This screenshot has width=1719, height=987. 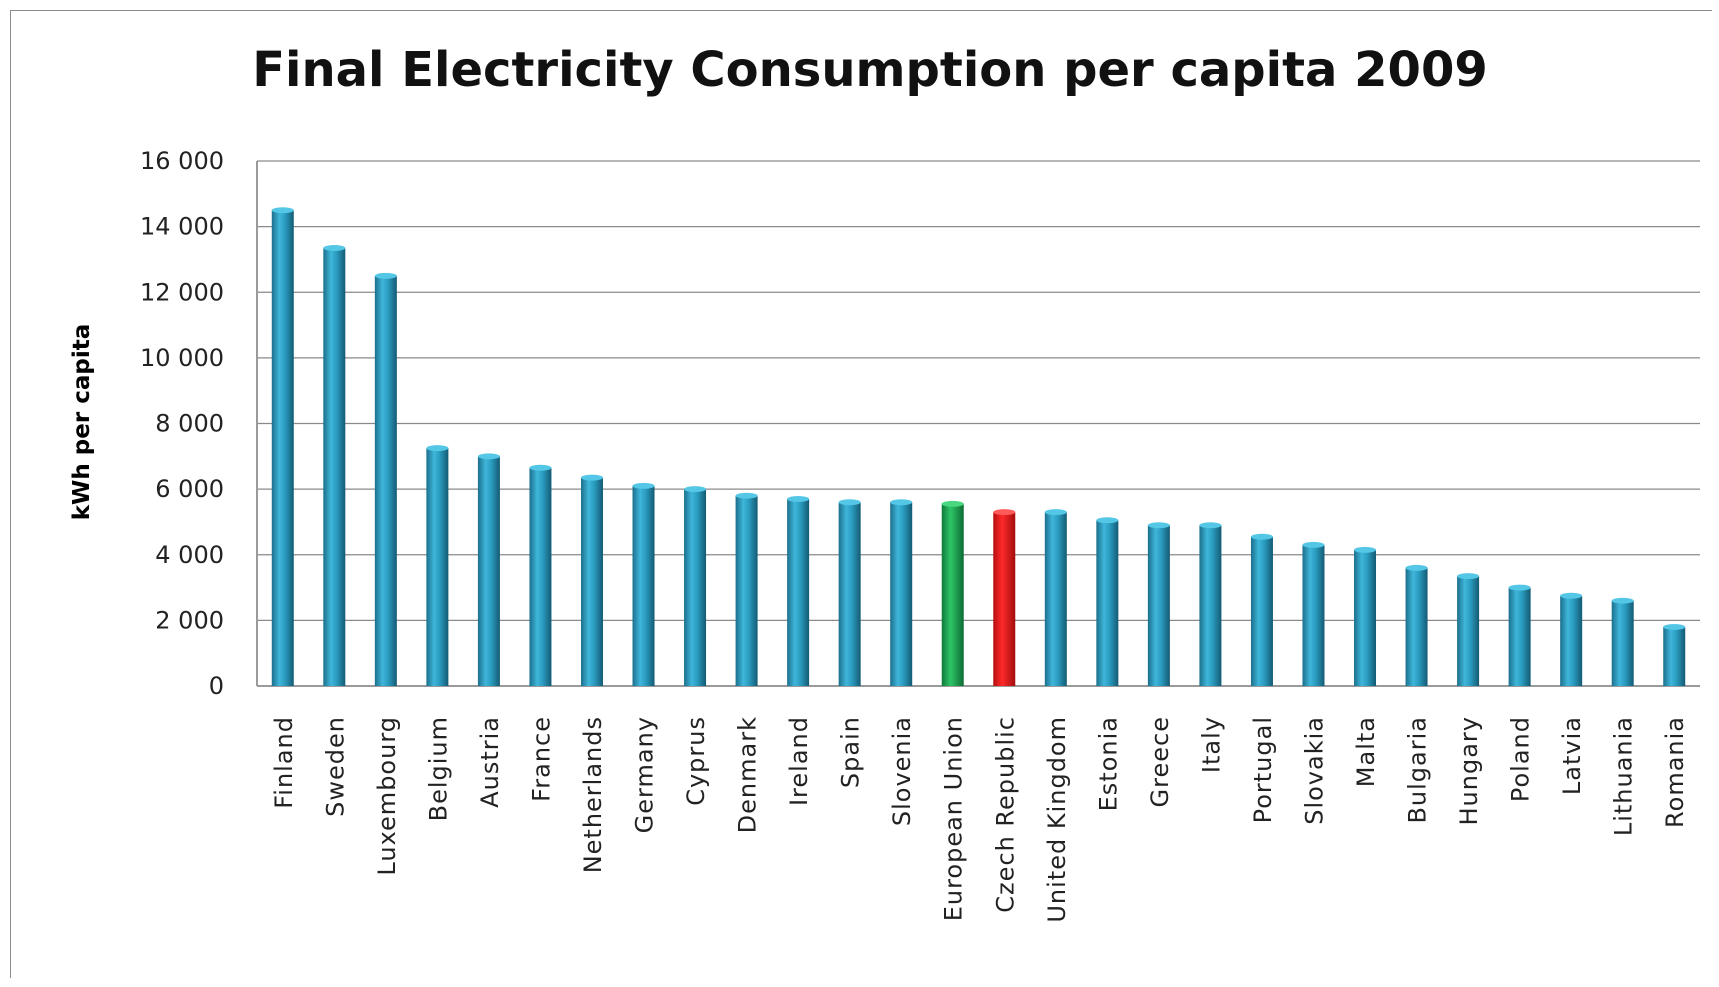 I want to click on bar-ireland, so click(x=798, y=592).